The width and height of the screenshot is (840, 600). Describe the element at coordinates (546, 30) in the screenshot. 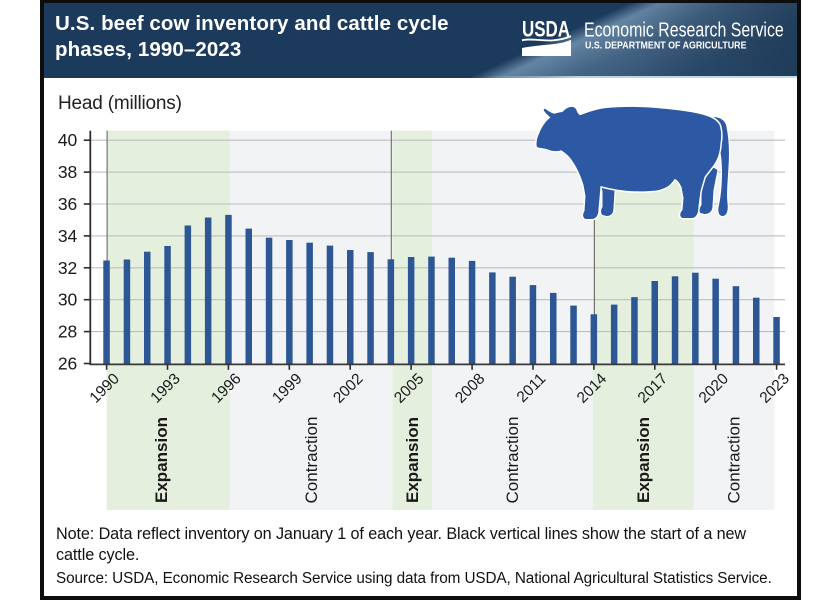

I see `svg-text: USDA` at that location.